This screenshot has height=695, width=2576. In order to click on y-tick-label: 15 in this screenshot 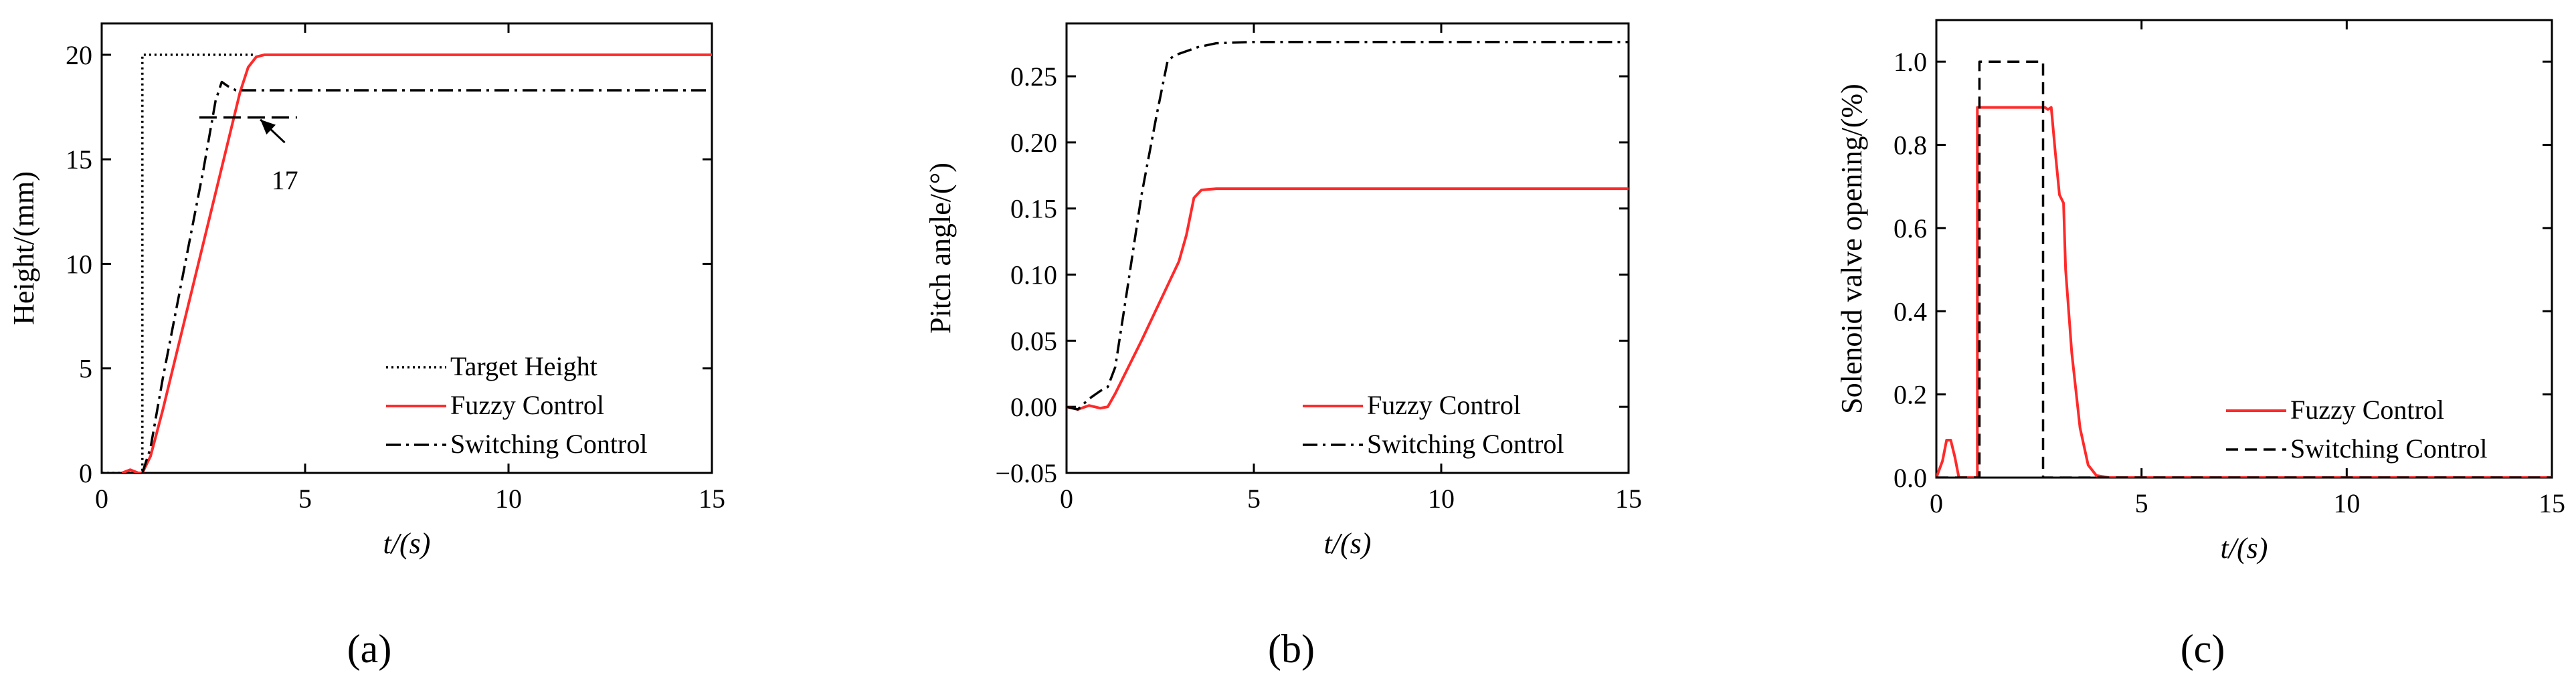, I will do `click(79, 159)`.